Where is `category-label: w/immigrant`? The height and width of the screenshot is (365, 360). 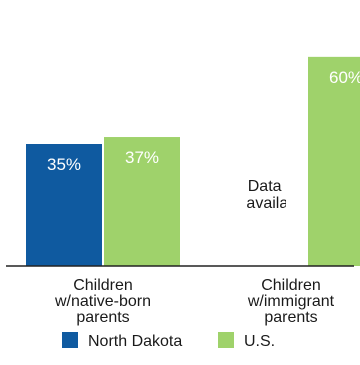
category-label: w/immigrant is located at coordinates (291, 301).